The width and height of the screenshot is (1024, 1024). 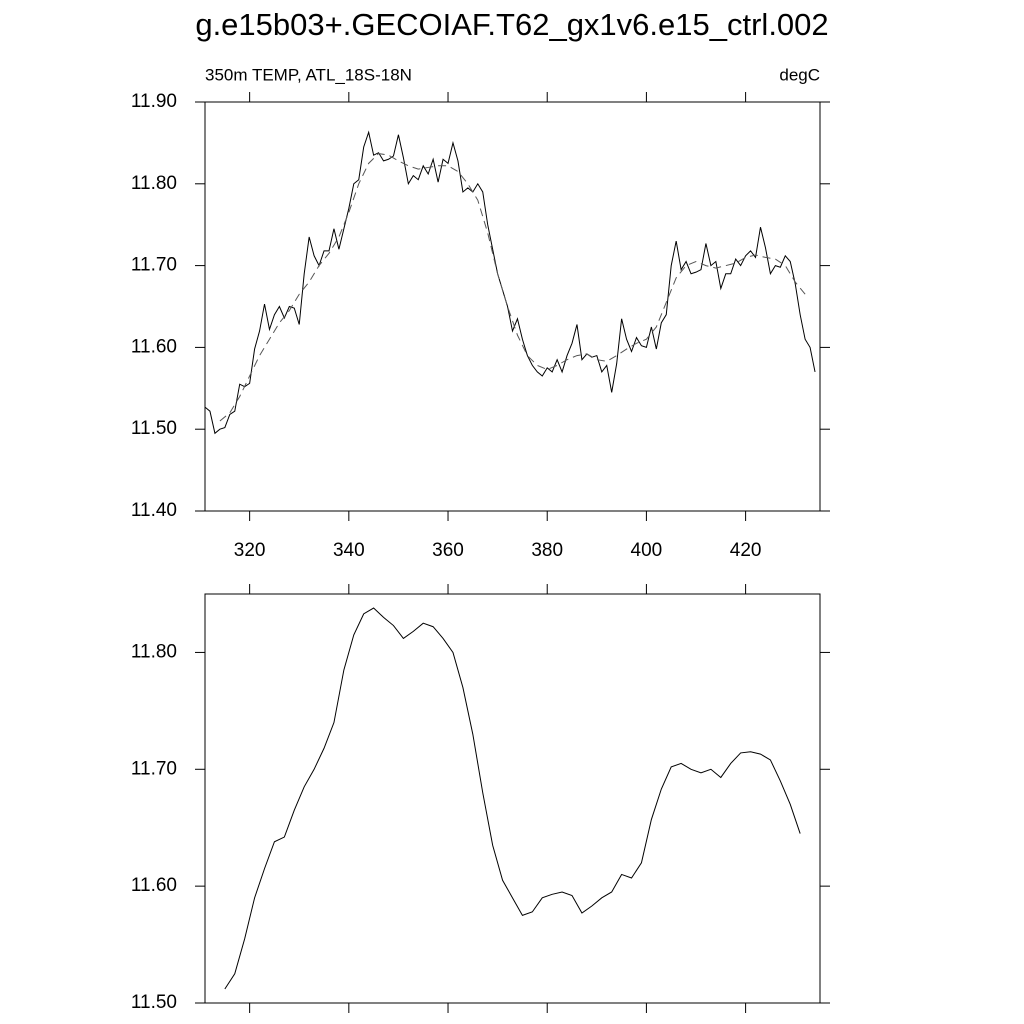 What do you see at coordinates (647, 550) in the screenshot?
I see `x-tick-label: 400` at bounding box center [647, 550].